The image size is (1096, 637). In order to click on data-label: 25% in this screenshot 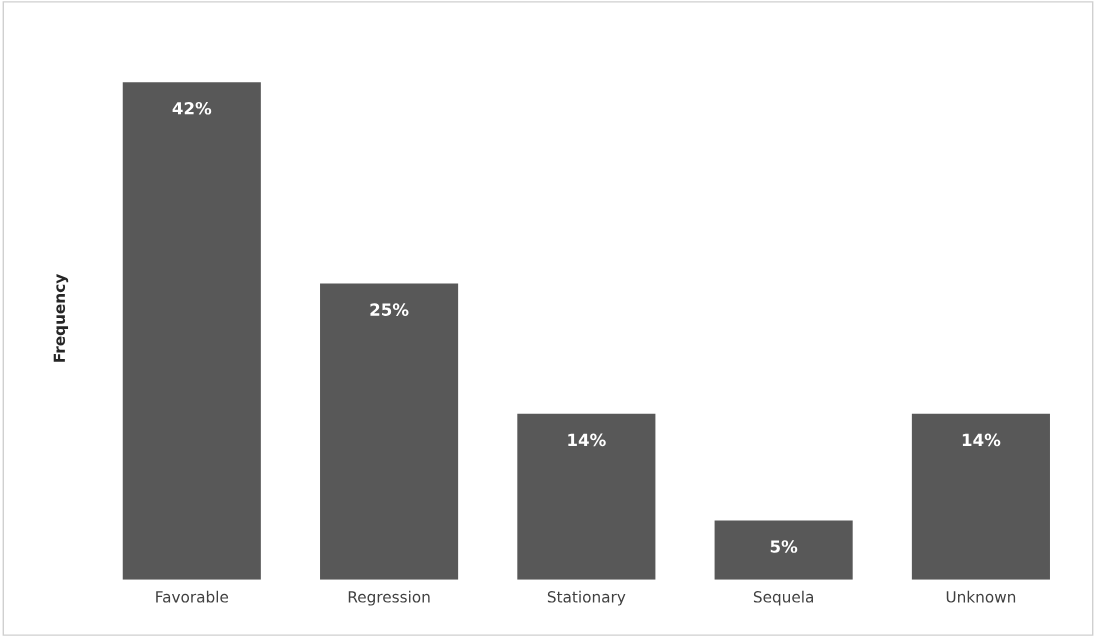, I will do `click(389, 309)`.